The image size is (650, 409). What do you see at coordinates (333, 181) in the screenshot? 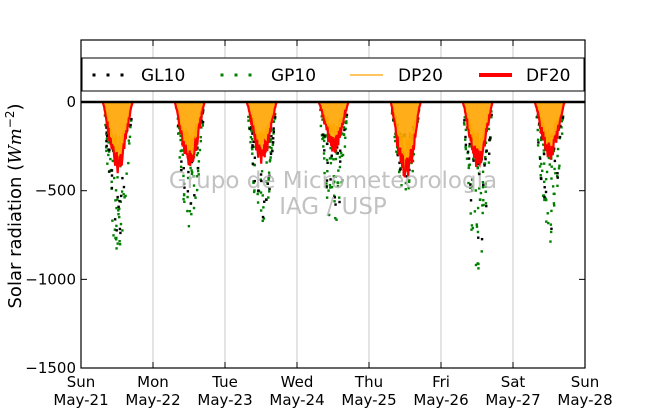
I see `watermark-line1: Grupo de Micrometeorologia` at bounding box center [333, 181].